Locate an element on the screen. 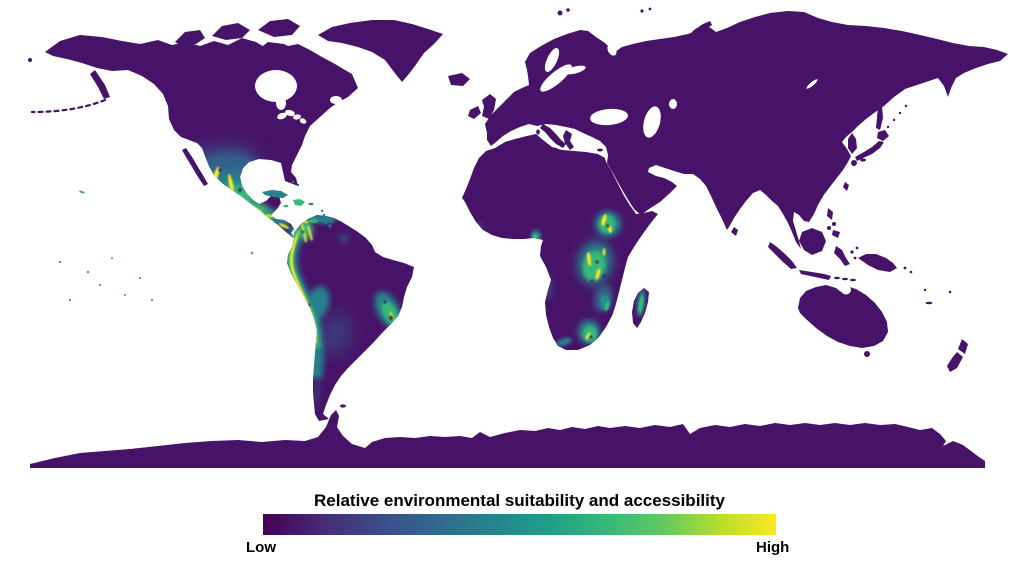 The image size is (1024, 563). borneo-island is located at coordinates (812, 241).